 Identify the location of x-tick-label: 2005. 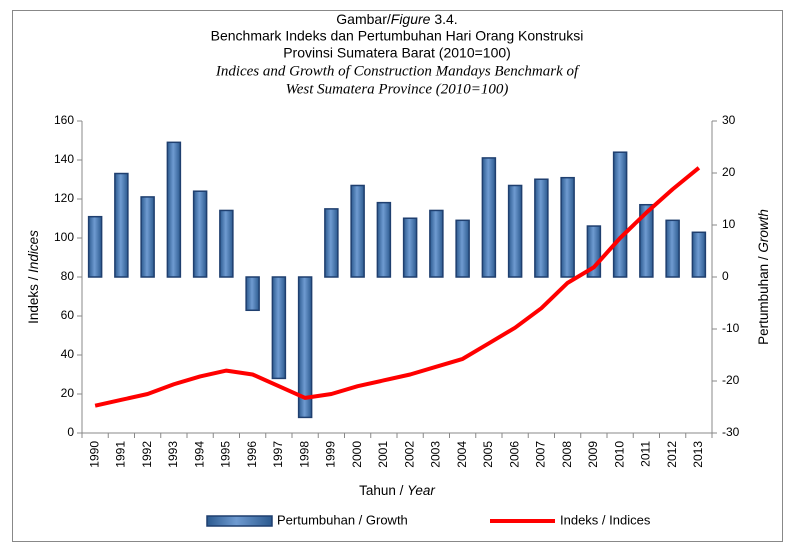
(488, 454).